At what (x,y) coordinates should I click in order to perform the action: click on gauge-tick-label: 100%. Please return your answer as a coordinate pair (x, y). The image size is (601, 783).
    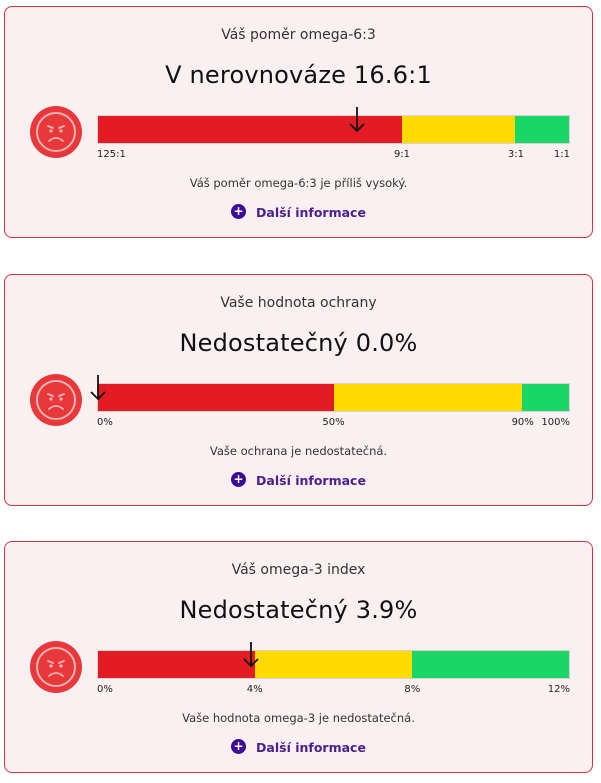
    Looking at the image, I should click on (555, 422).